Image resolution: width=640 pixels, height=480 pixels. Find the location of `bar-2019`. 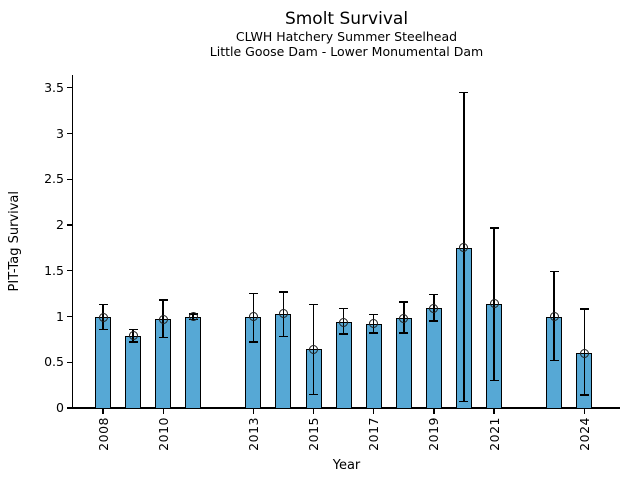

bar-2019 is located at coordinates (433, 358).